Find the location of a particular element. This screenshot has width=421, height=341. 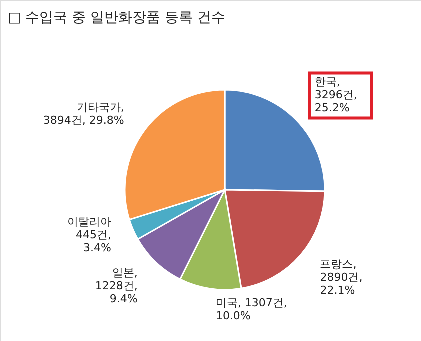

slice-label: 미국, 1307건, 10.0% is located at coordinates (252, 309).